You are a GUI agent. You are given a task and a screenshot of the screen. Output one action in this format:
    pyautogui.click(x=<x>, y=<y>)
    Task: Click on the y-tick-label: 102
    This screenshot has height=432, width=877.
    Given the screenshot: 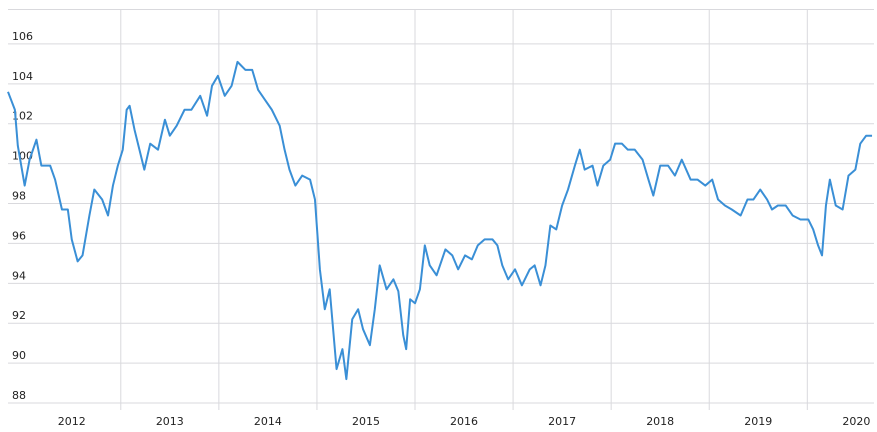 What is the action you would take?
    pyautogui.click(x=22, y=116)
    